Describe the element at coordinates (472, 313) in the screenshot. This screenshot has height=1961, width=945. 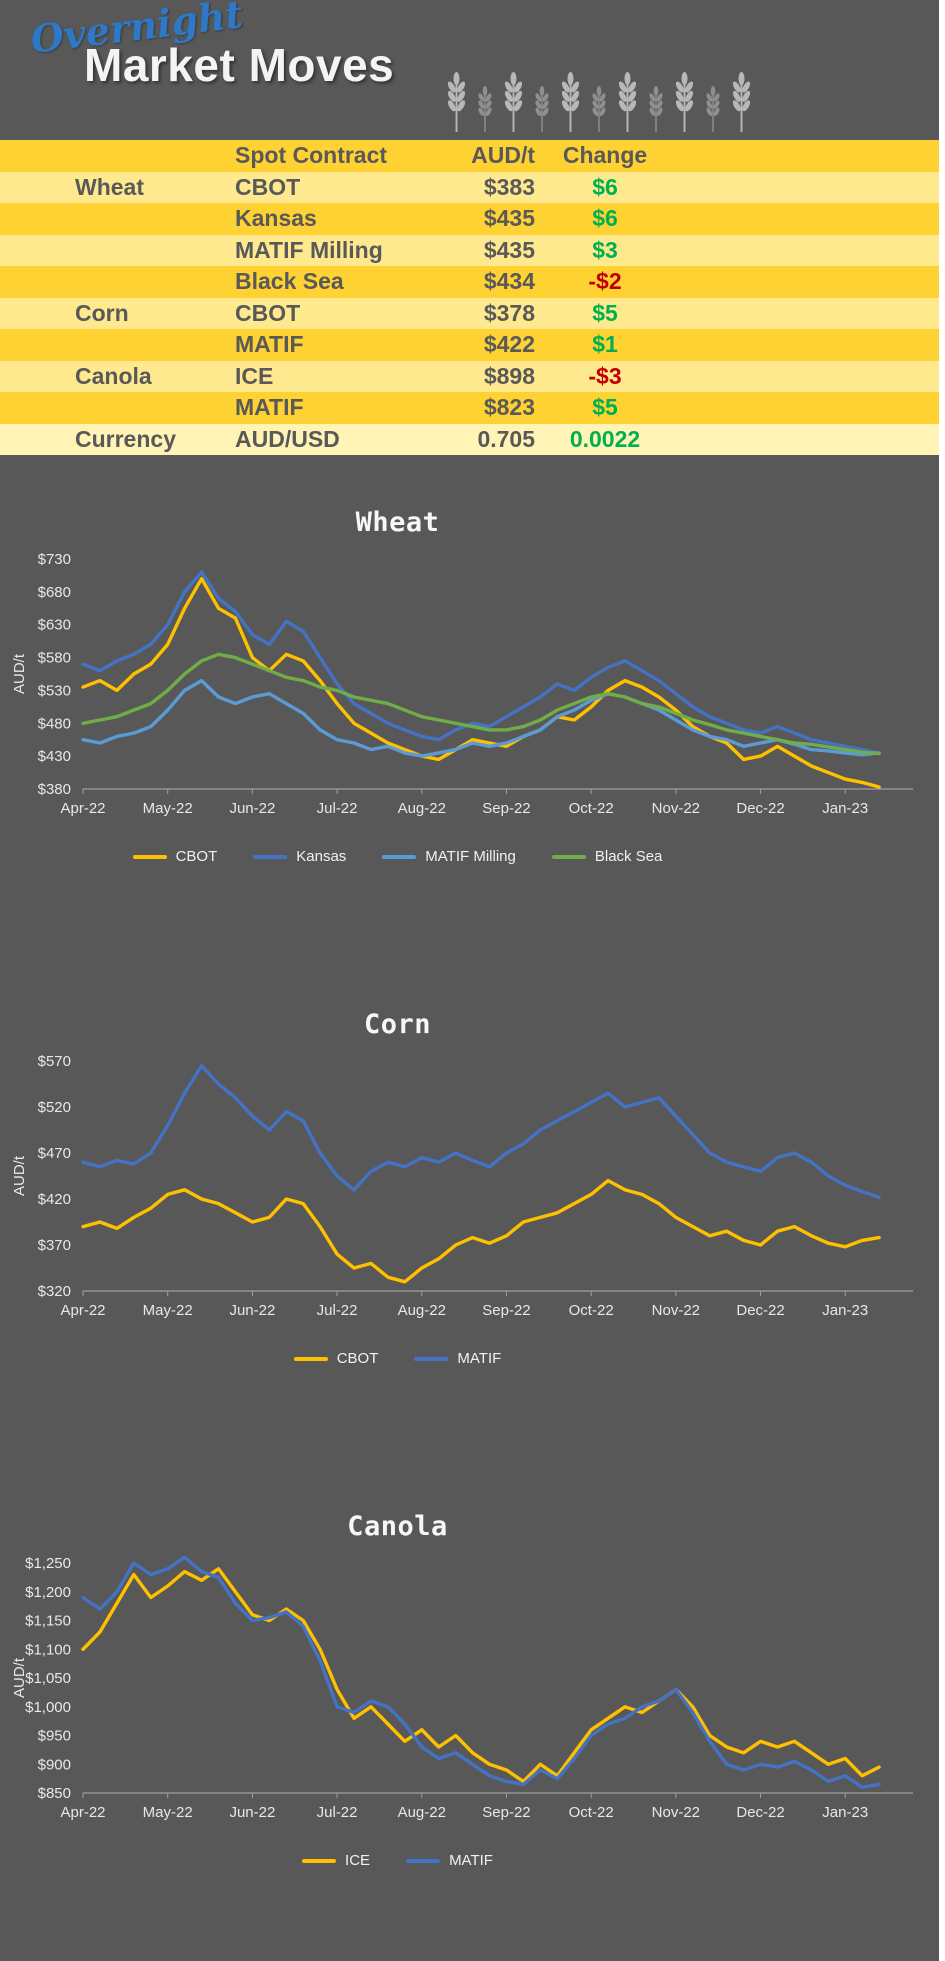
I see `table-row: Corn CBOT $378 $5` at that location.